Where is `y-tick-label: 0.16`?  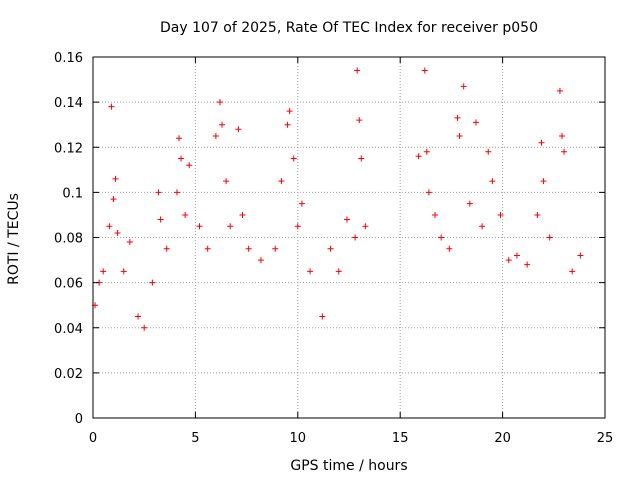
y-tick-label: 0.16 is located at coordinates (68, 58).